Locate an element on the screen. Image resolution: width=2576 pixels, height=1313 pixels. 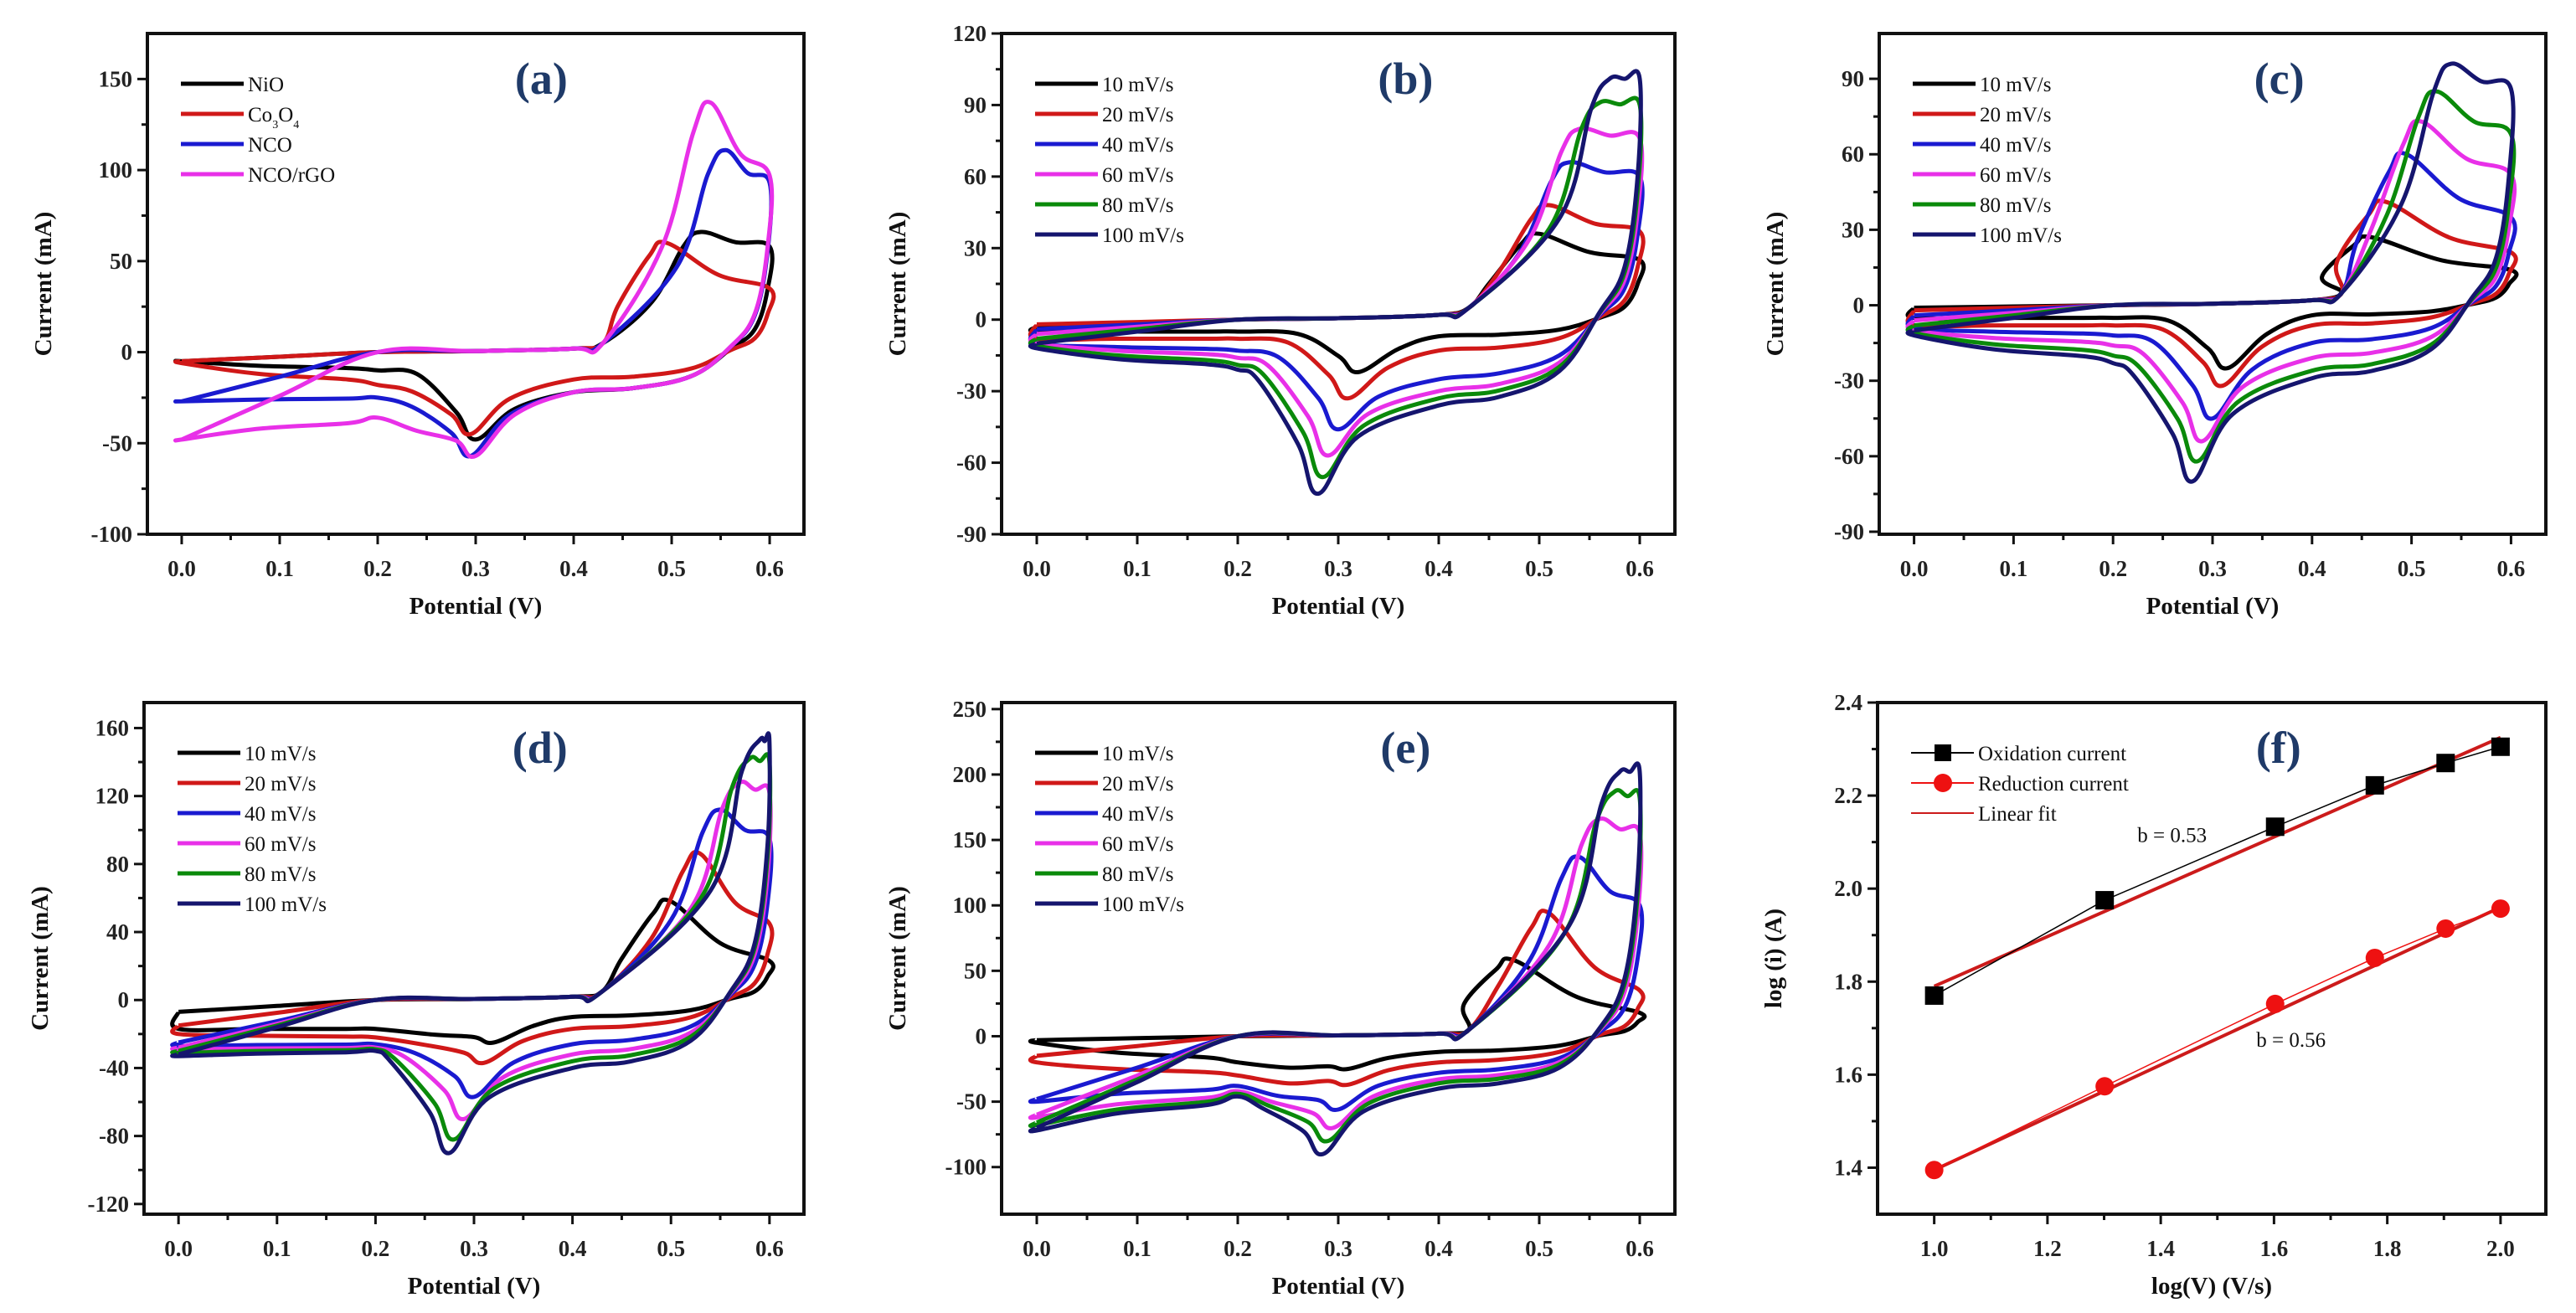
y-tick-label: -100 is located at coordinates (112, 534).